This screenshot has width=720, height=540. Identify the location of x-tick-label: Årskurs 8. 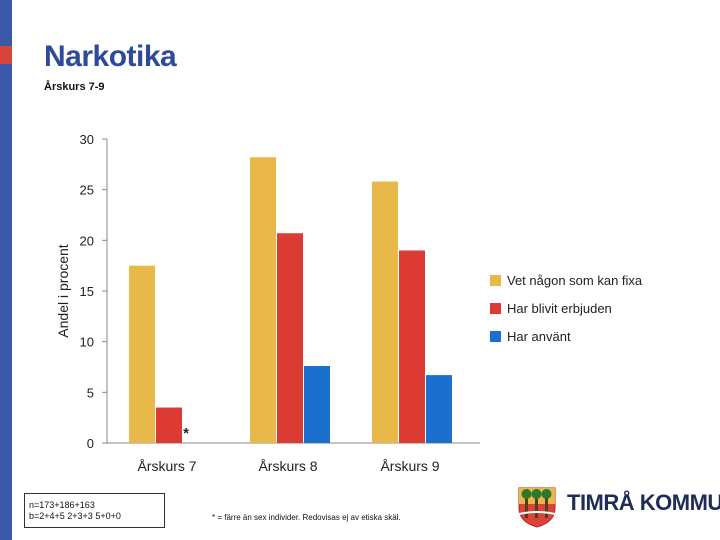
(287, 466).